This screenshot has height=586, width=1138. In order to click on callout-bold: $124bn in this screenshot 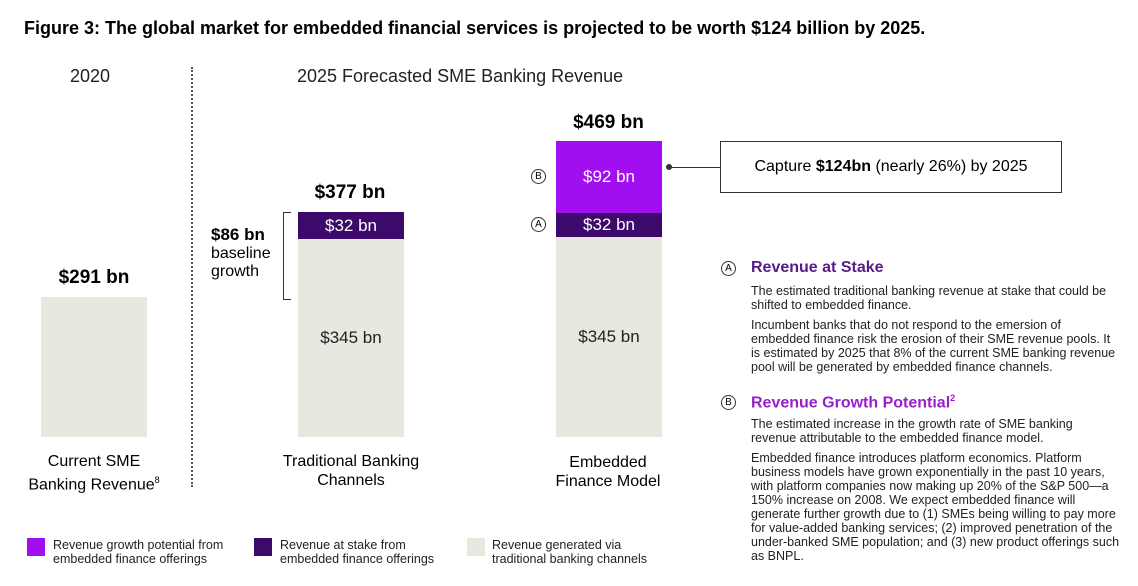, I will do `click(843, 166)`.